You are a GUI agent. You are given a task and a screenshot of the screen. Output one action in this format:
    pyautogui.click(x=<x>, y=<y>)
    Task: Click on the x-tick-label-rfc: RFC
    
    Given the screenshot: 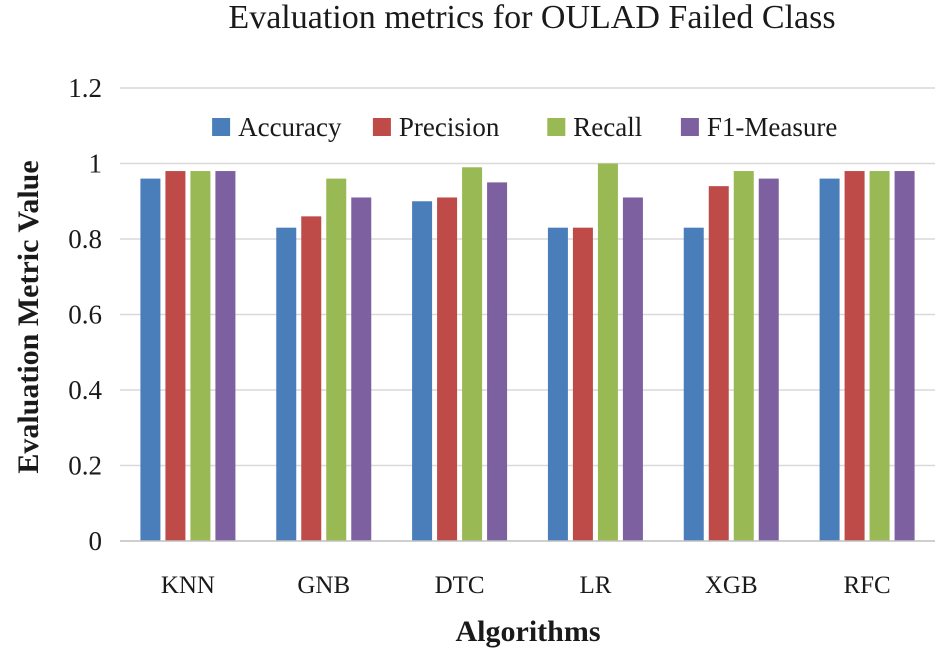 What is the action you would take?
    pyautogui.click(x=866, y=585)
    